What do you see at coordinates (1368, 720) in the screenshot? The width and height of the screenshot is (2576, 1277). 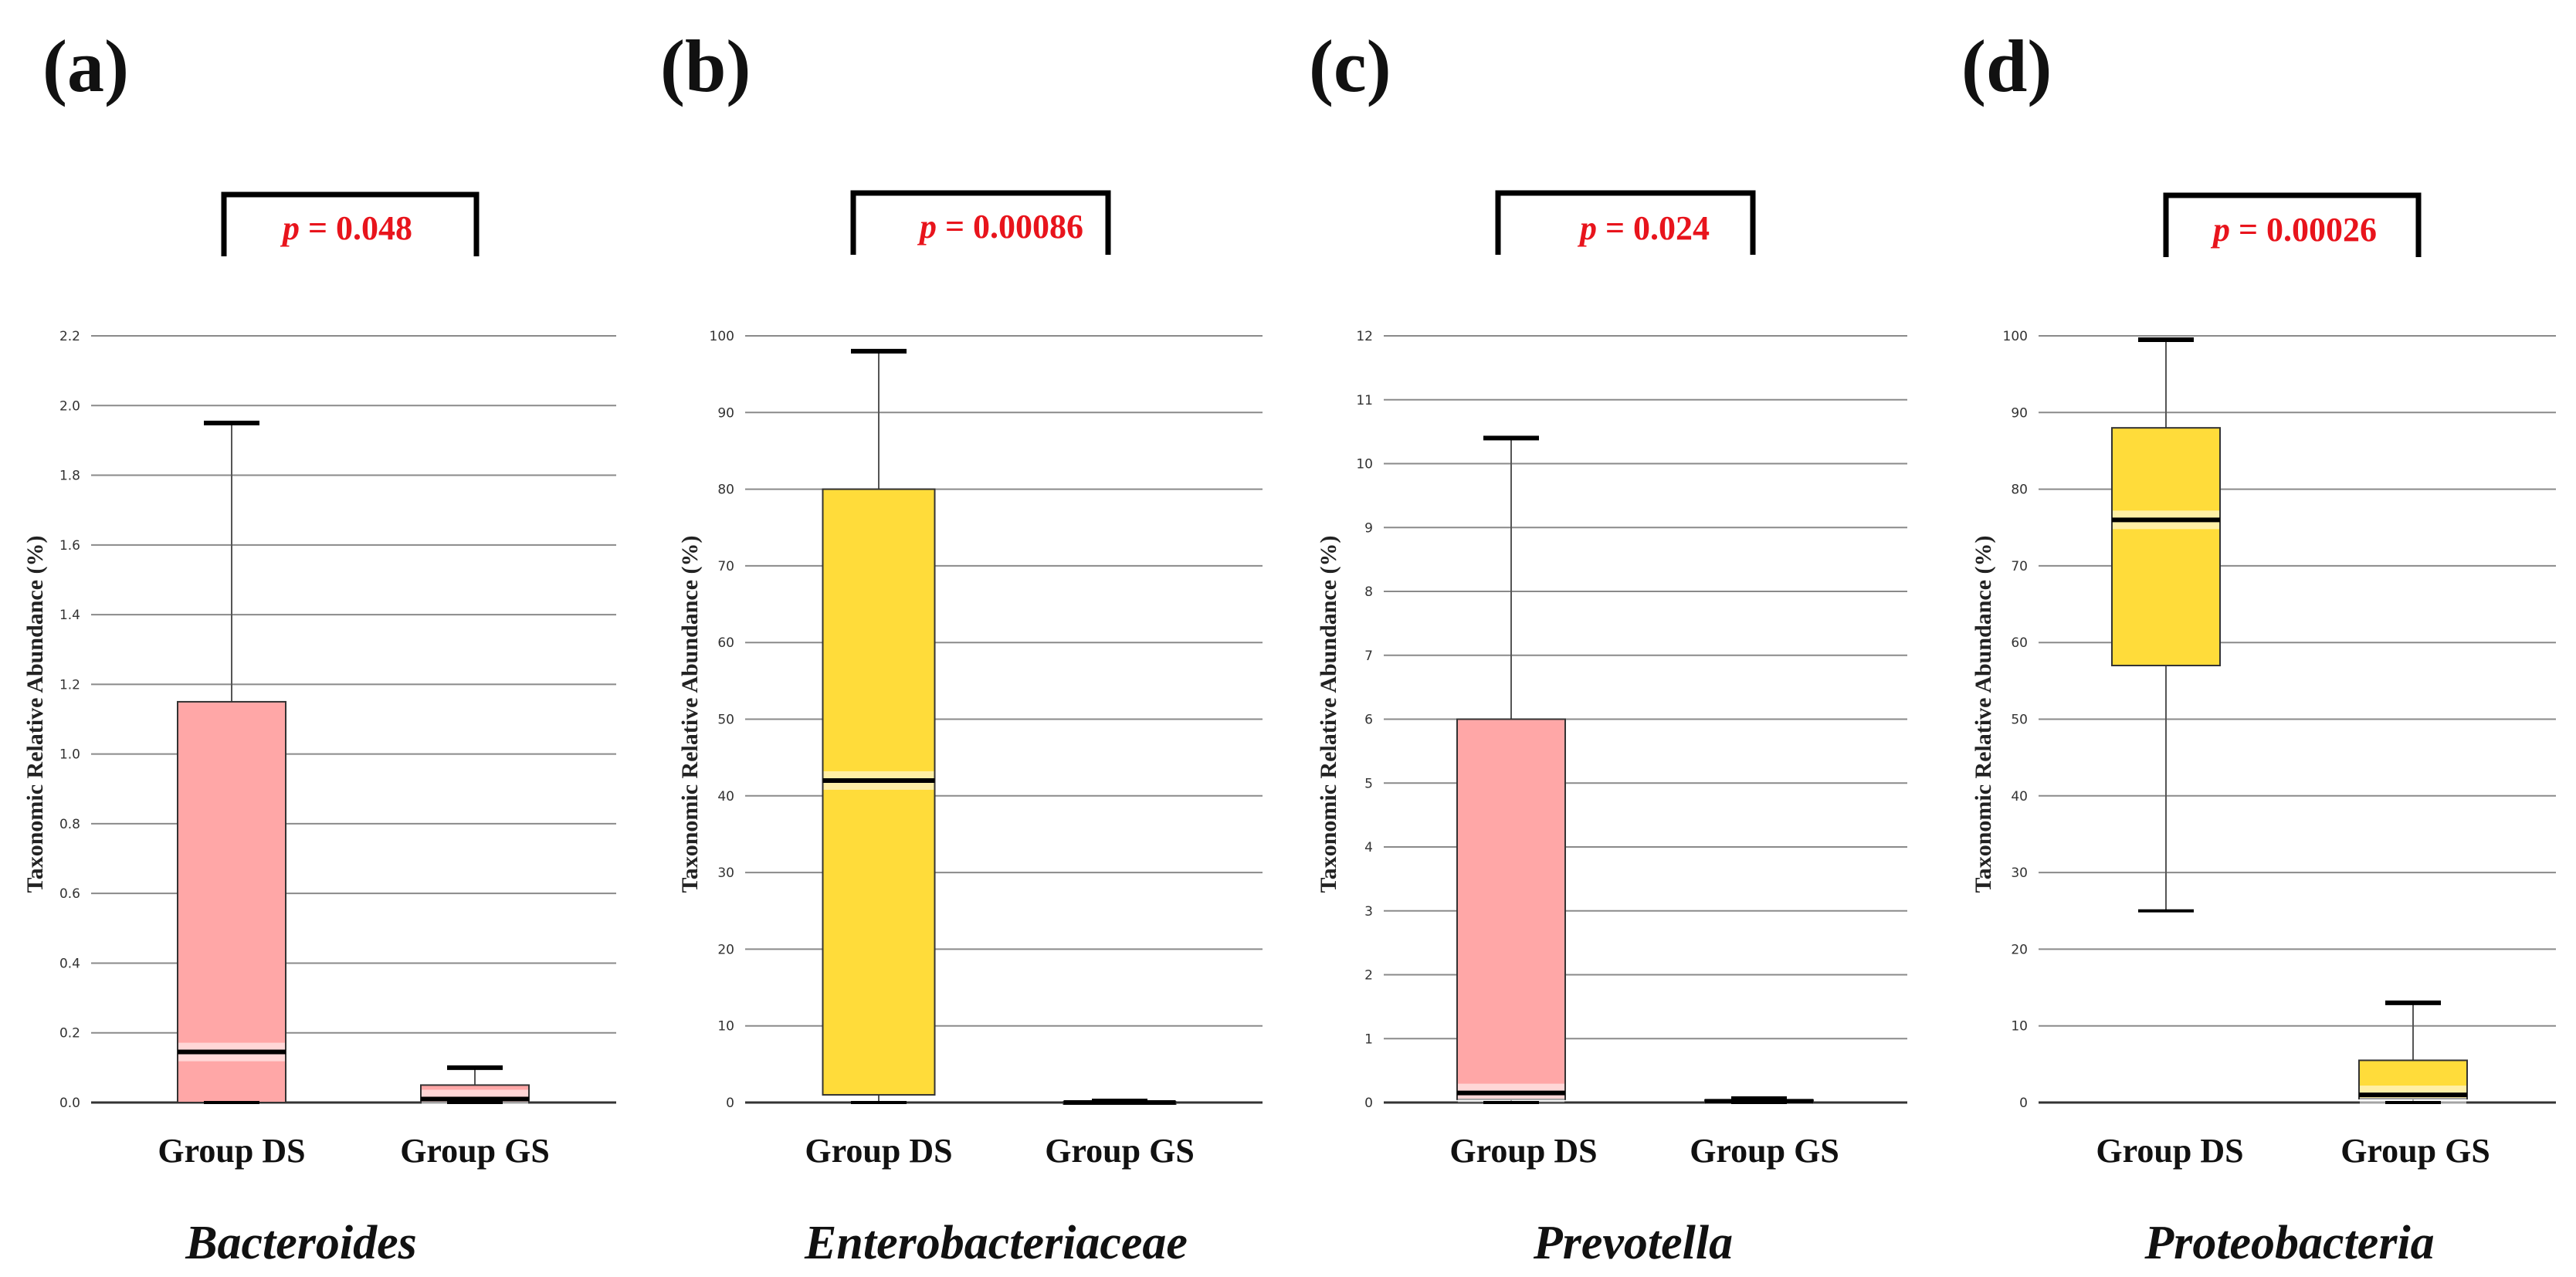 I see `y-tick-label: 6` at bounding box center [1368, 720].